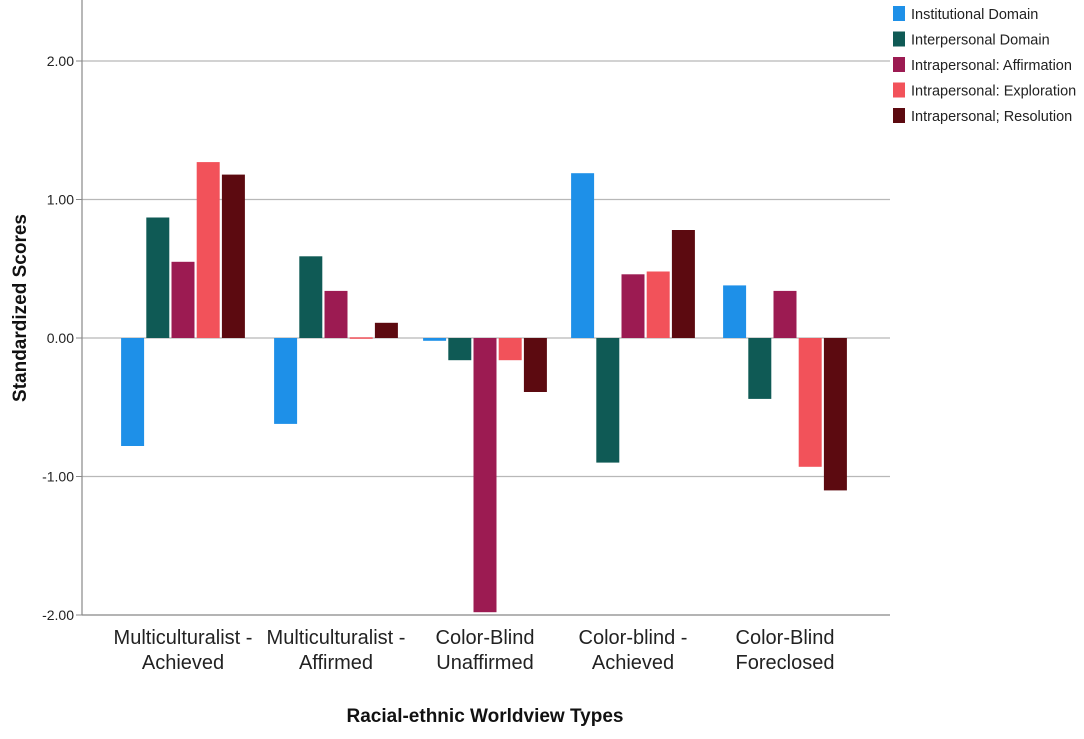 The height and width of the screenshot is (739, 1084). What do you see at coordinates (60, 338) in the screenshot?
I see `y-tick-label: 0.00` at bounding box center [60, 338].